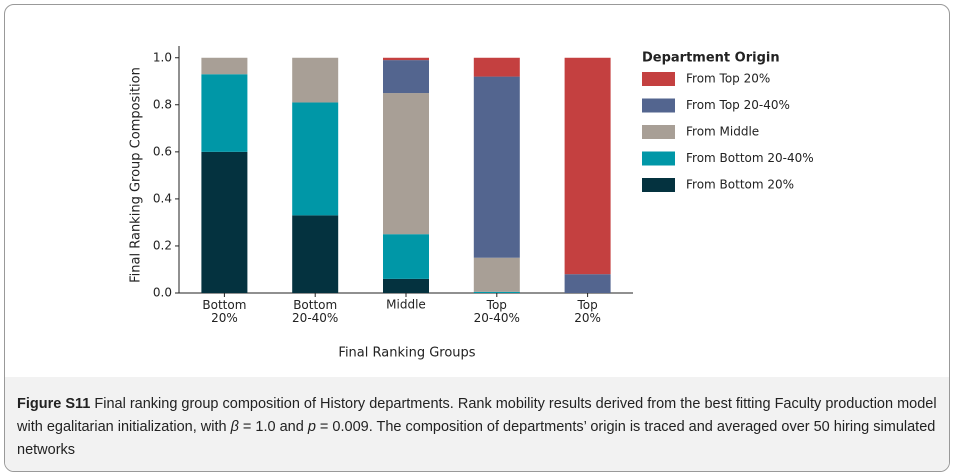  I want to click on caption-text: β, so click(234, 427).